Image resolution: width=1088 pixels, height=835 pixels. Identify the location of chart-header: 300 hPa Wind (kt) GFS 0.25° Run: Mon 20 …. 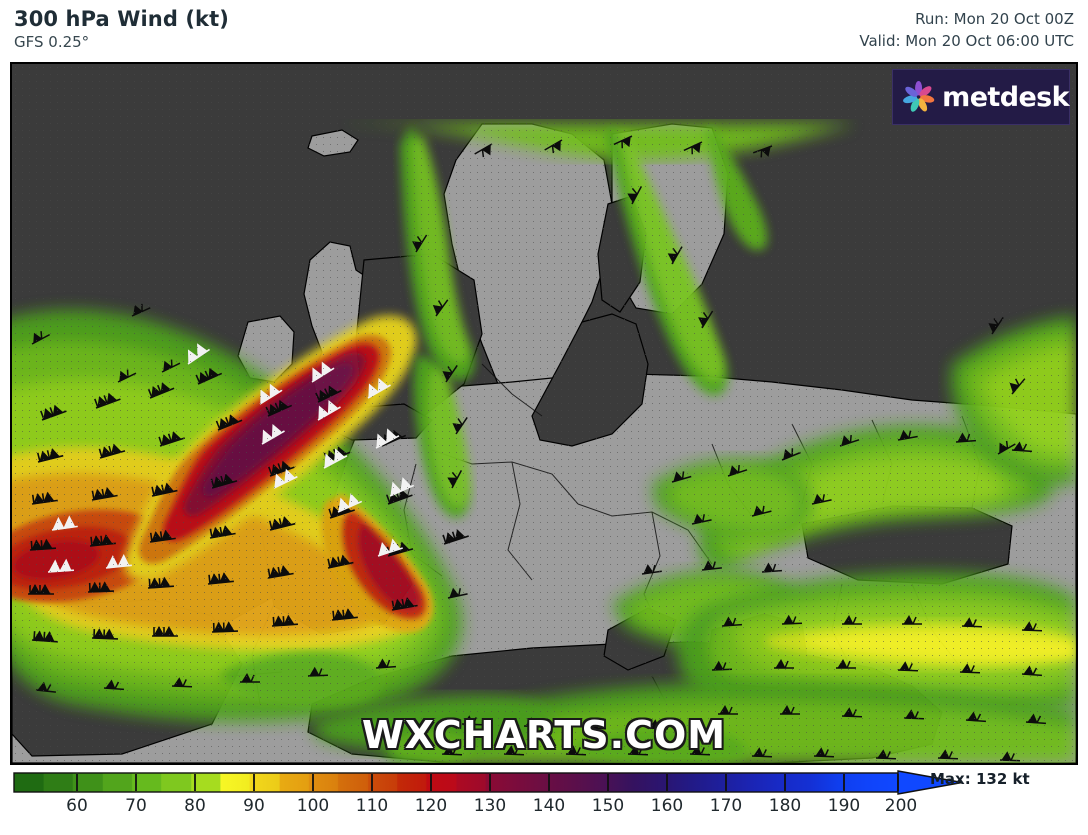
(544, 31).